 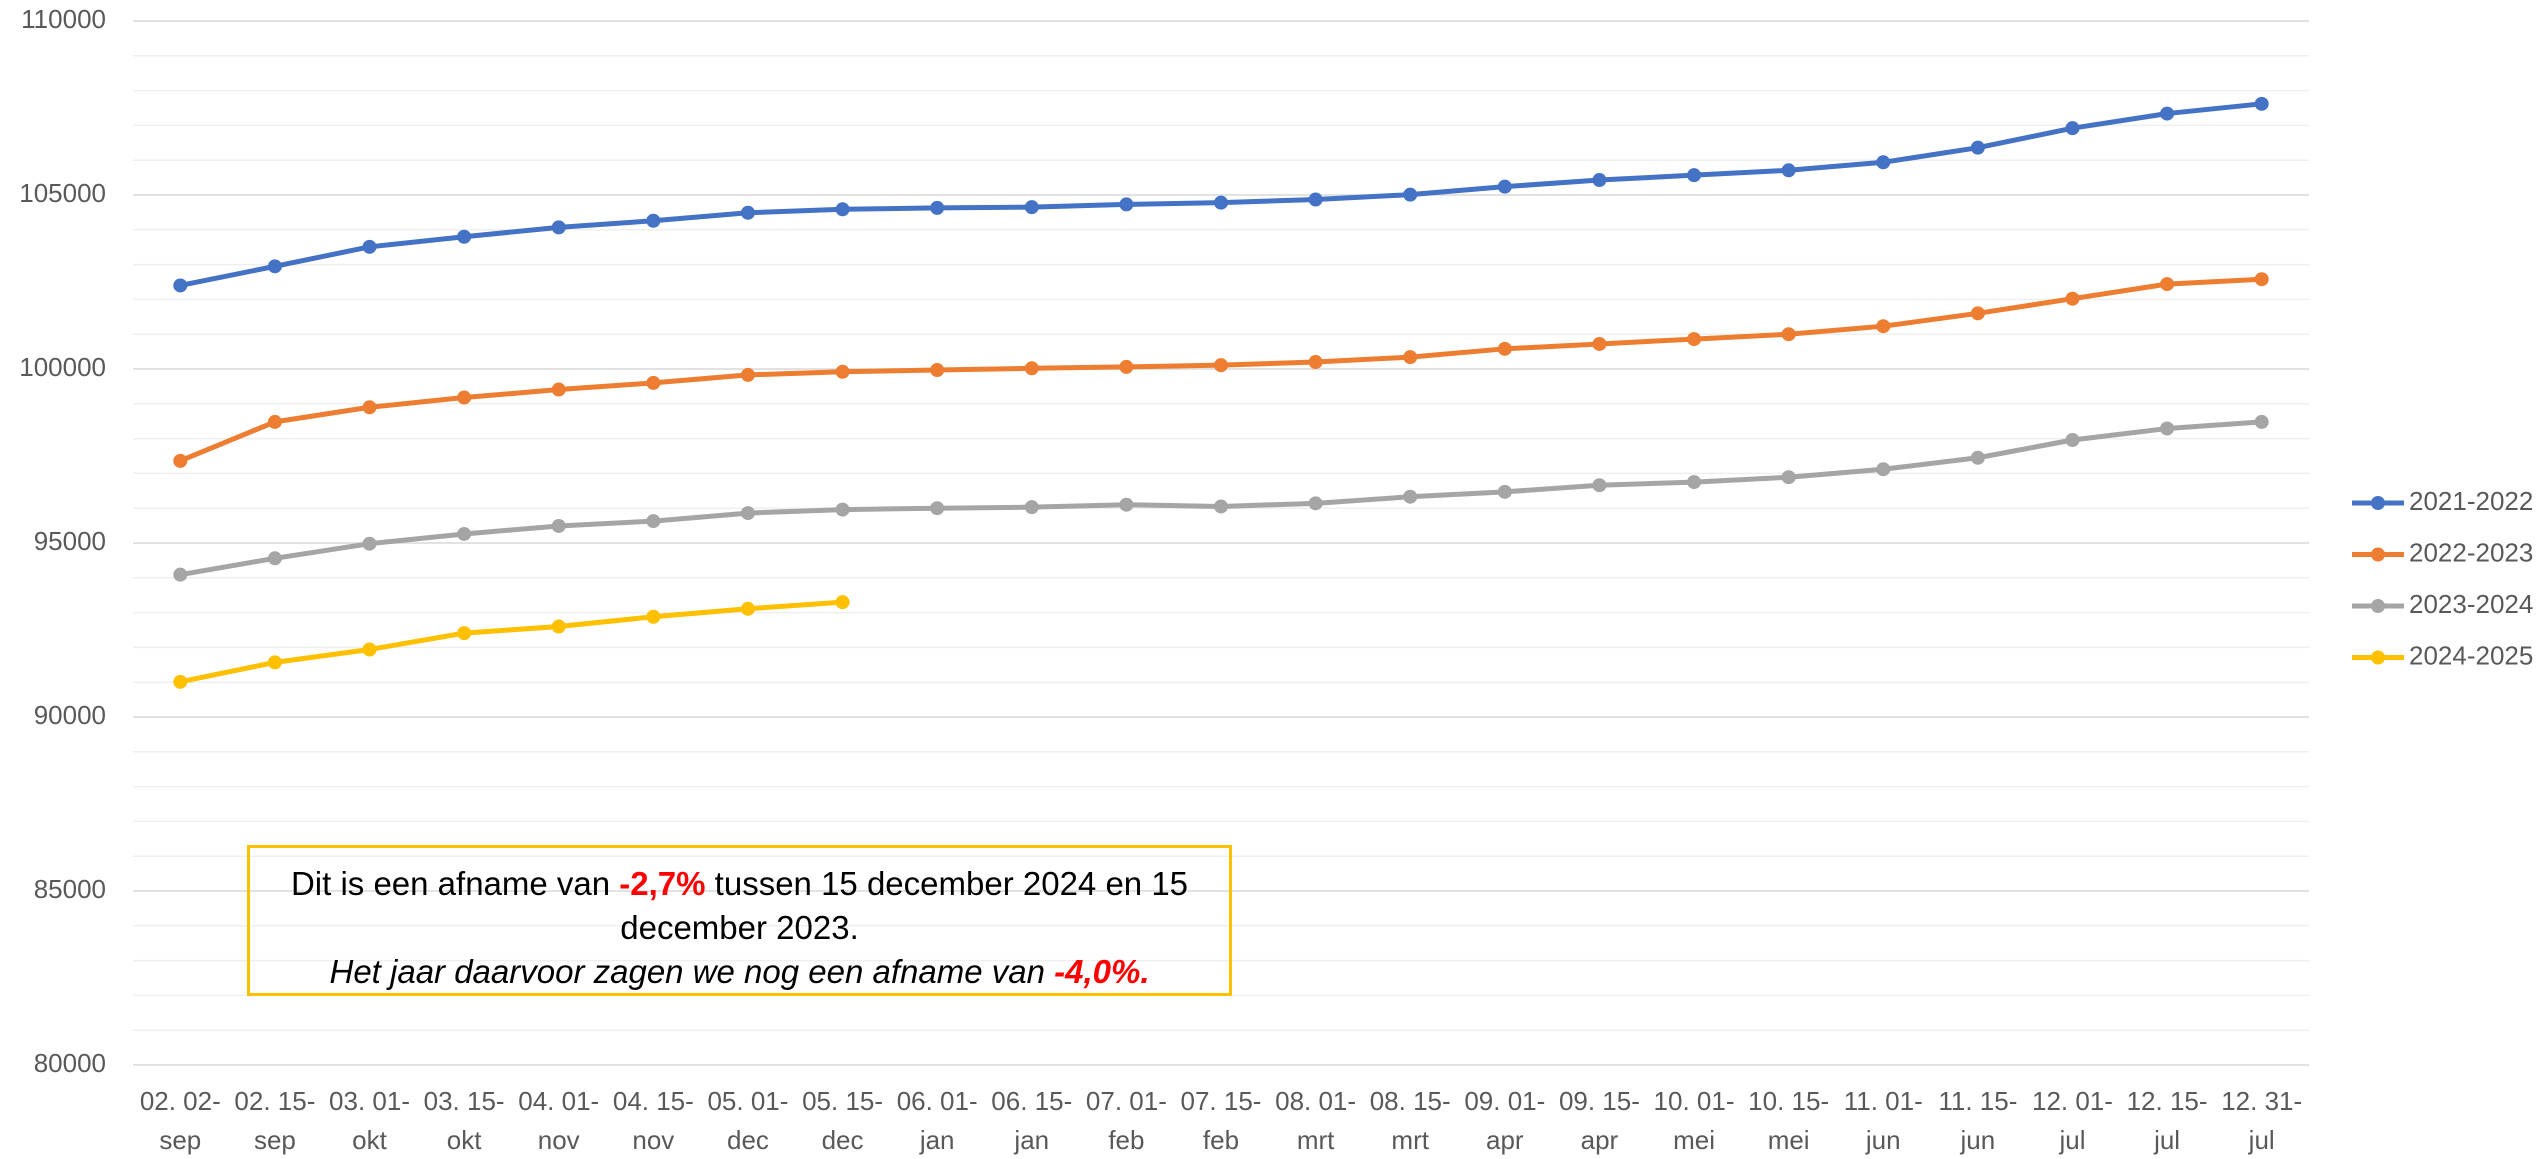 I want to click on x-tick-label: 07. 15-feb, so click(x=1221, y=1120).